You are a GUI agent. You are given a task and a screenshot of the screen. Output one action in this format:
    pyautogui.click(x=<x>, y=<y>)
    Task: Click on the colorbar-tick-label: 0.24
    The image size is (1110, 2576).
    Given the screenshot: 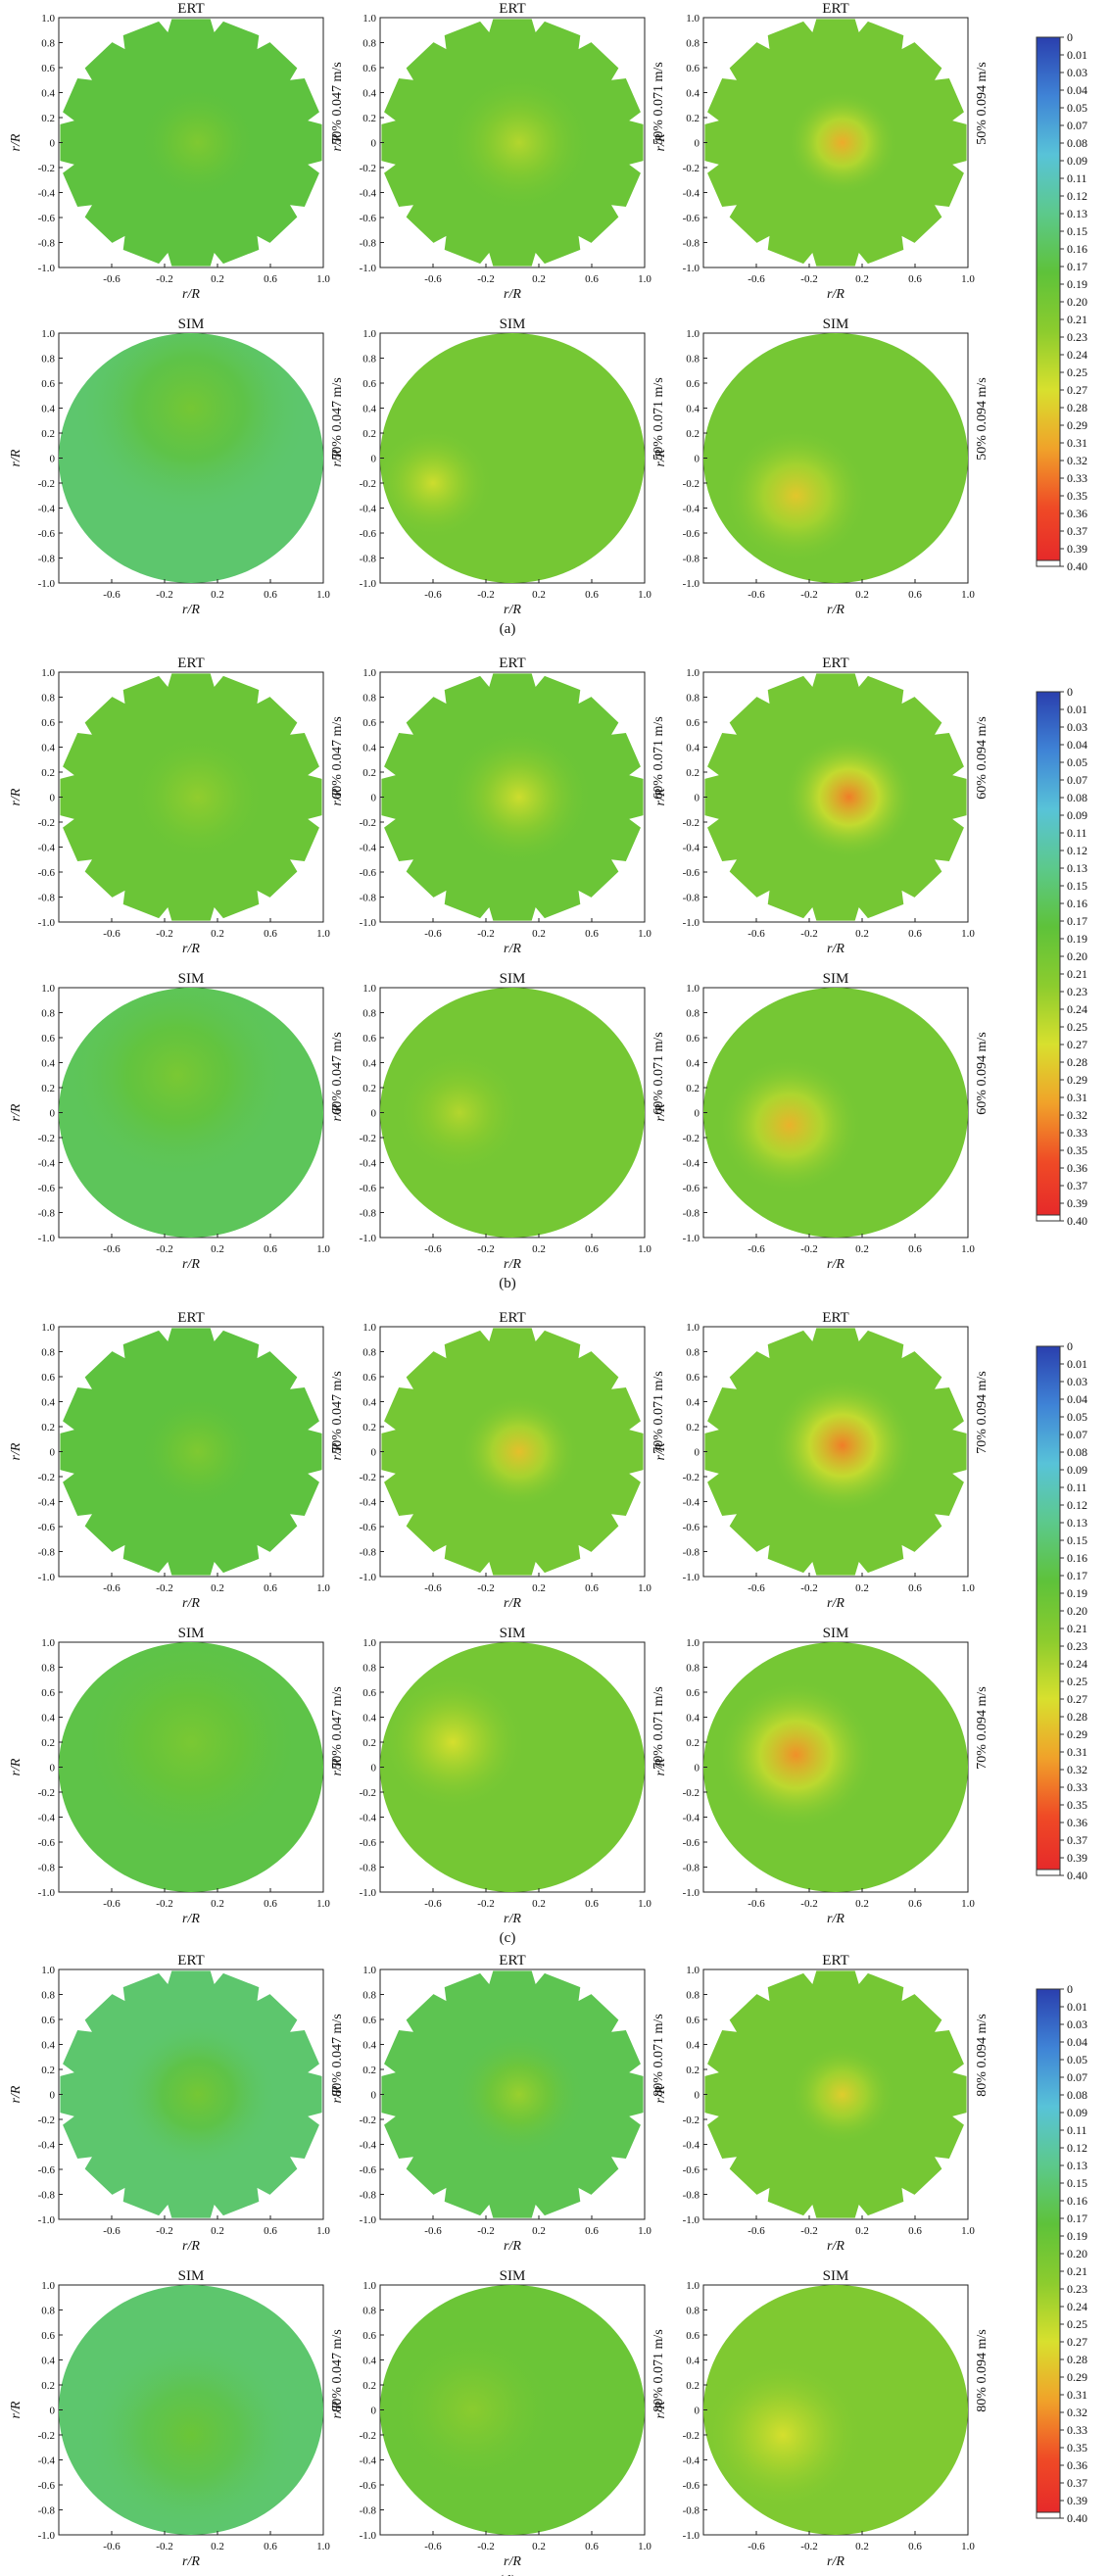 What is the action you would take?
    pyautogui.click(x=1077, y=1009)
    